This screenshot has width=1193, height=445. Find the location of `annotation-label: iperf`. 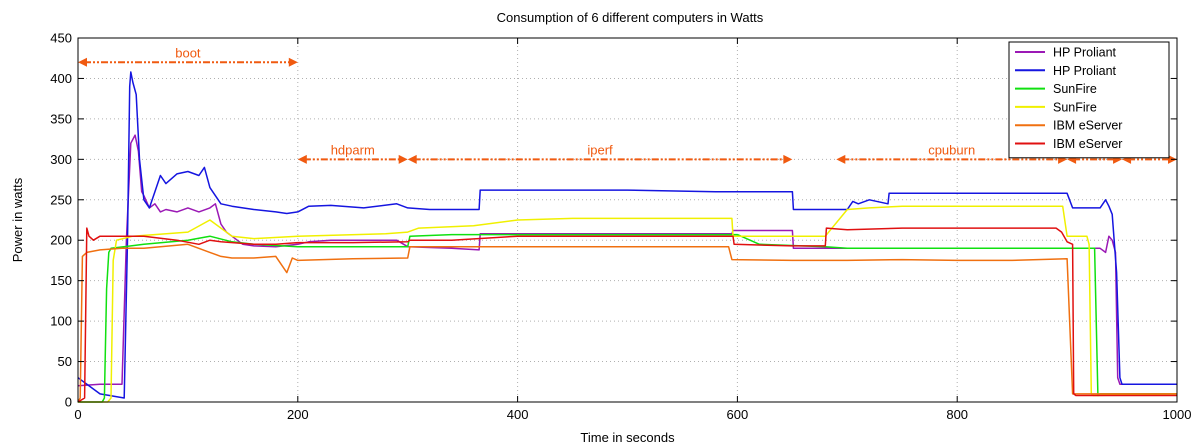

annotation-label: iperf is located at coordinates (600, 149).